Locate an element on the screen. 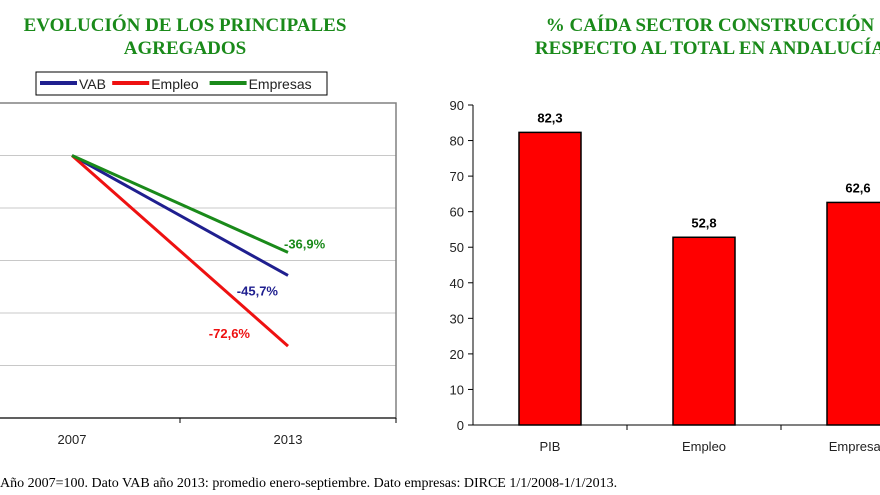 This screenshot has width=880, height=495. y-tick-label: 0 is located at coordinates (460, 425).